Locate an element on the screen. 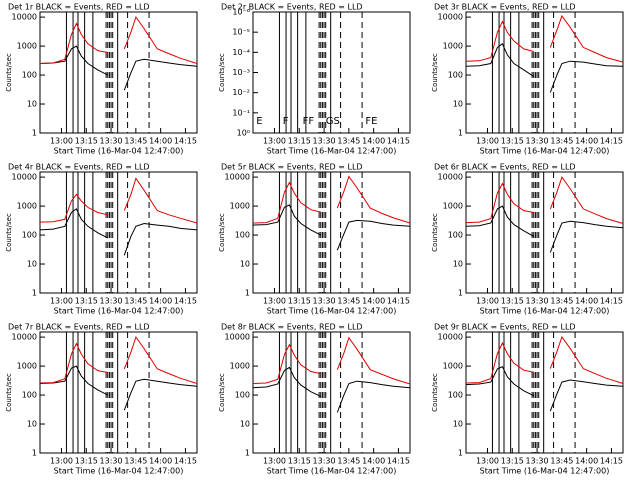  chart-title: Det 2r BLACK = Events, RED = LLD is located at coordinates (292, 7).